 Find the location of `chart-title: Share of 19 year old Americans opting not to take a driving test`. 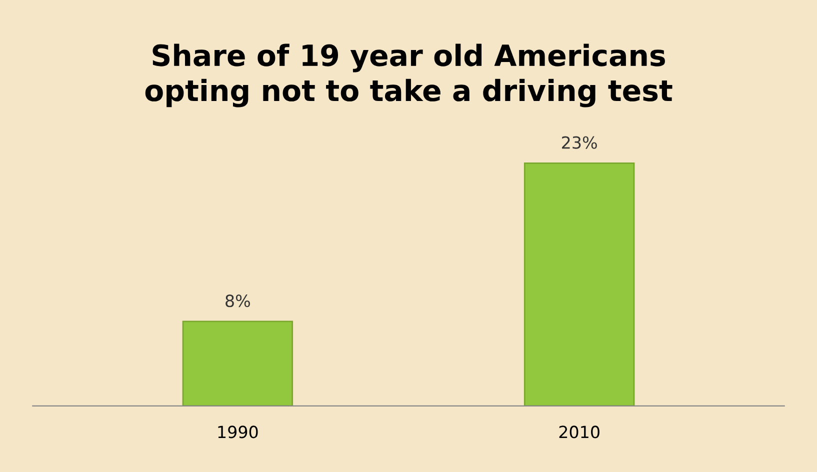

chart-title: Share of 19 year old Americans opting not to take a driving test is located at coordinates (408, 76).